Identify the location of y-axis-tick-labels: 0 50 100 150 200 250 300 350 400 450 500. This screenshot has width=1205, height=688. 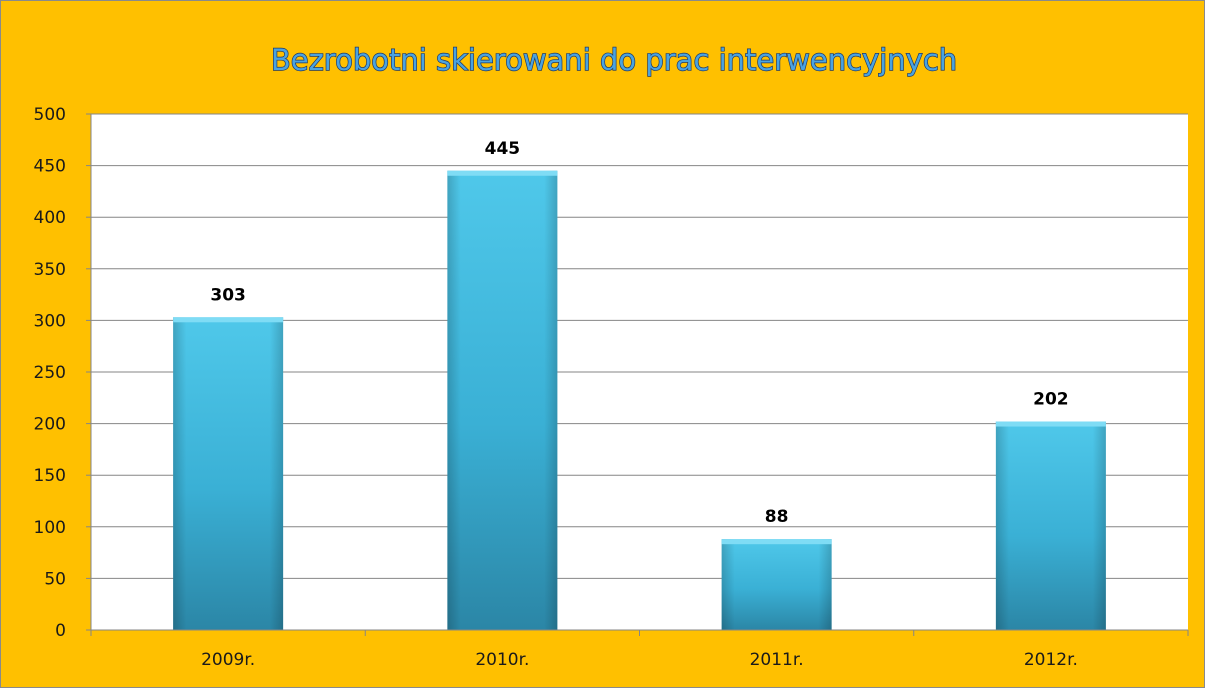
(50, 373).